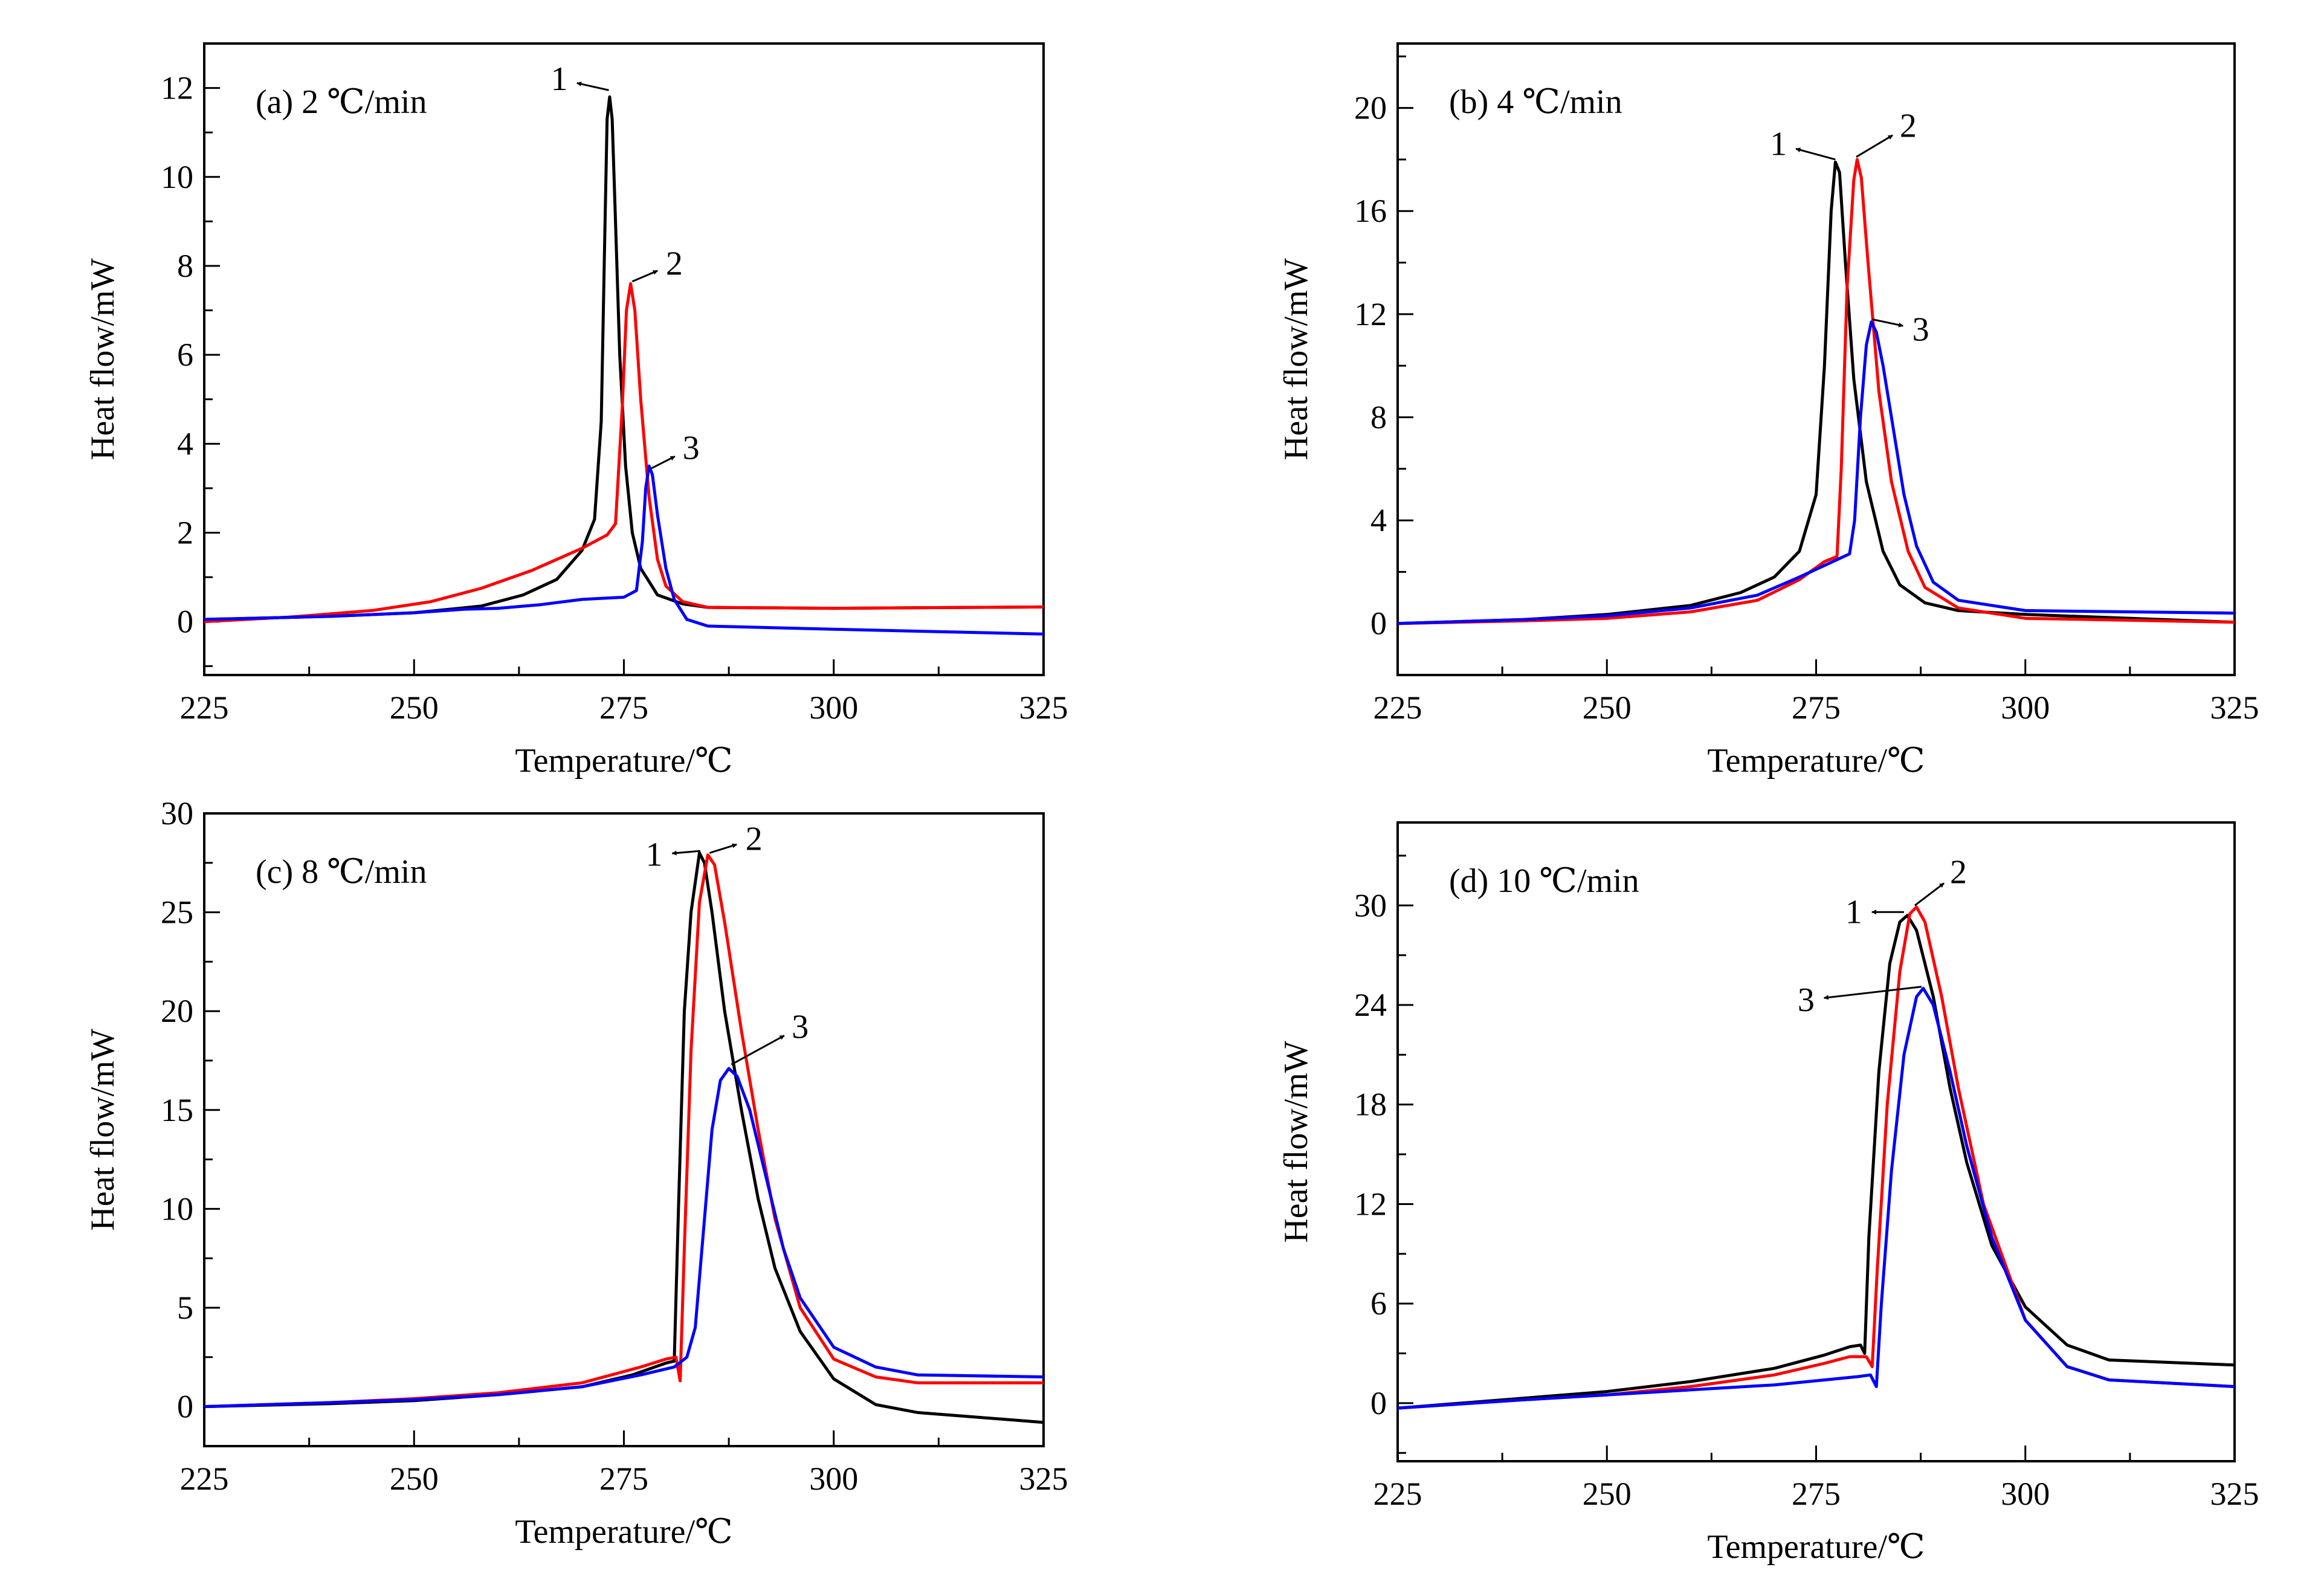 This screenshot has width=2324, height=1570. What do you see at coordinates (103, 359) in the screenshot?
I see `y-axis-title-a: Heat flow/mW` at bounding box center [103, 359].